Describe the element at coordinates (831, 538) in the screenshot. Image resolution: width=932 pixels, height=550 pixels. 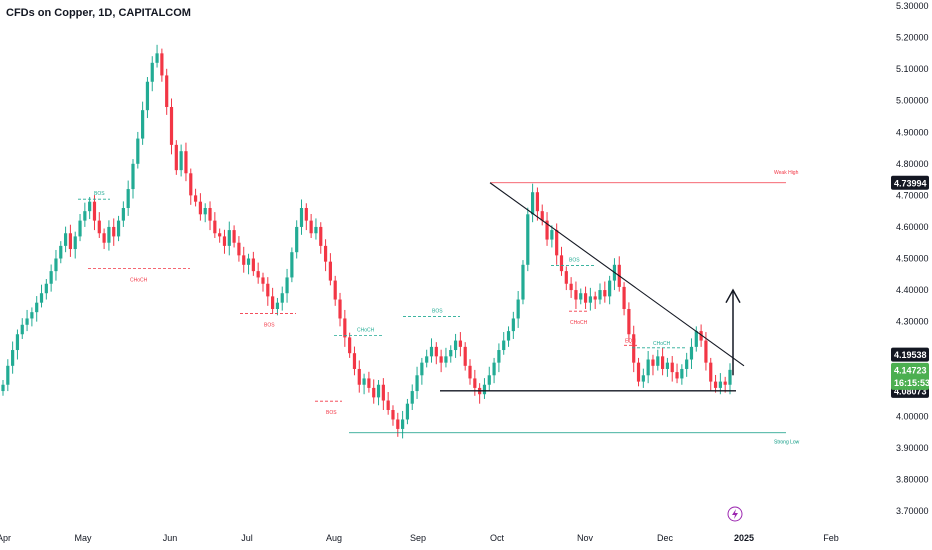
I see `time-tick-label: Feb` at that location.